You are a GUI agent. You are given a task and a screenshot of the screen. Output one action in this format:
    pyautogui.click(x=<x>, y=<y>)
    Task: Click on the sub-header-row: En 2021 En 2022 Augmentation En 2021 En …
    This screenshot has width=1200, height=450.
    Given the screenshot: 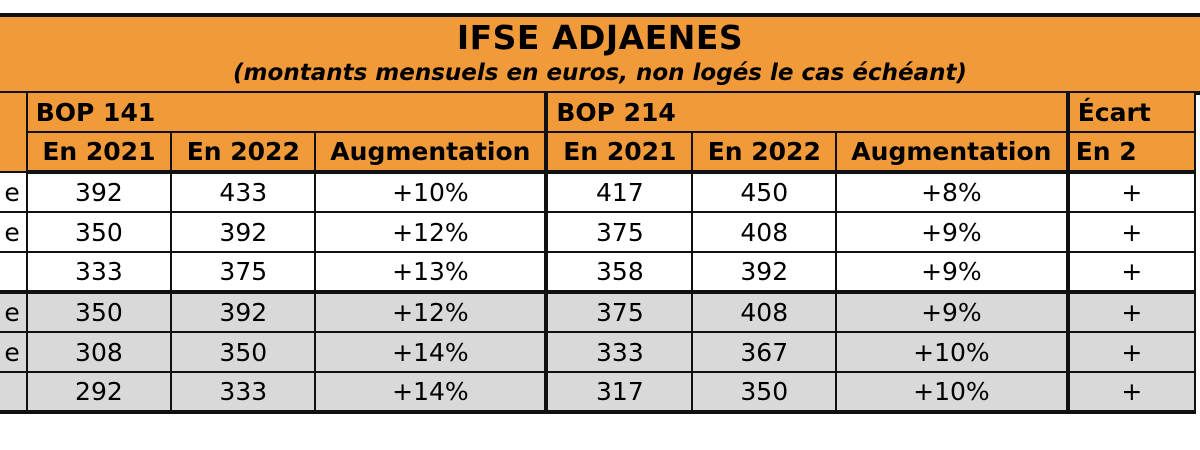 What is the action you would take?
    pyautogui.click(x=598, y=152)
    